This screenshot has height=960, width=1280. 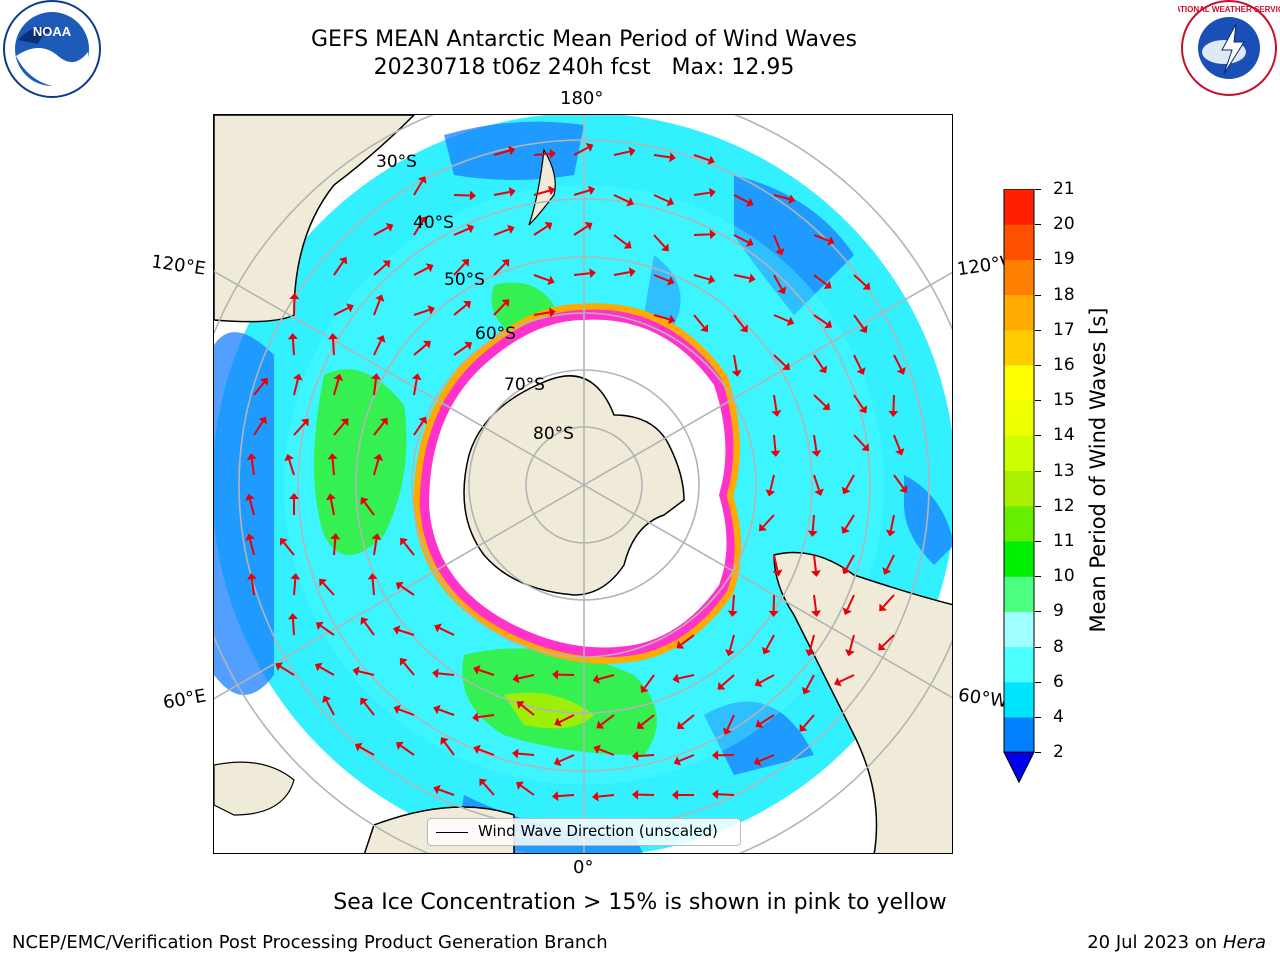 What do you see at coordinates (1064, 189) in the screenshot?
I see `colorbar-tick-21: 21` at bounding box center [1064, 189].